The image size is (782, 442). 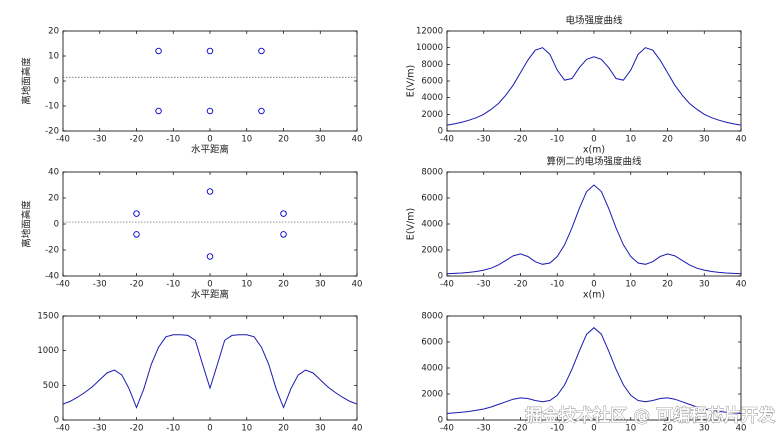 I want to click on y-tick-label: 40, so click(x=53, y=173).